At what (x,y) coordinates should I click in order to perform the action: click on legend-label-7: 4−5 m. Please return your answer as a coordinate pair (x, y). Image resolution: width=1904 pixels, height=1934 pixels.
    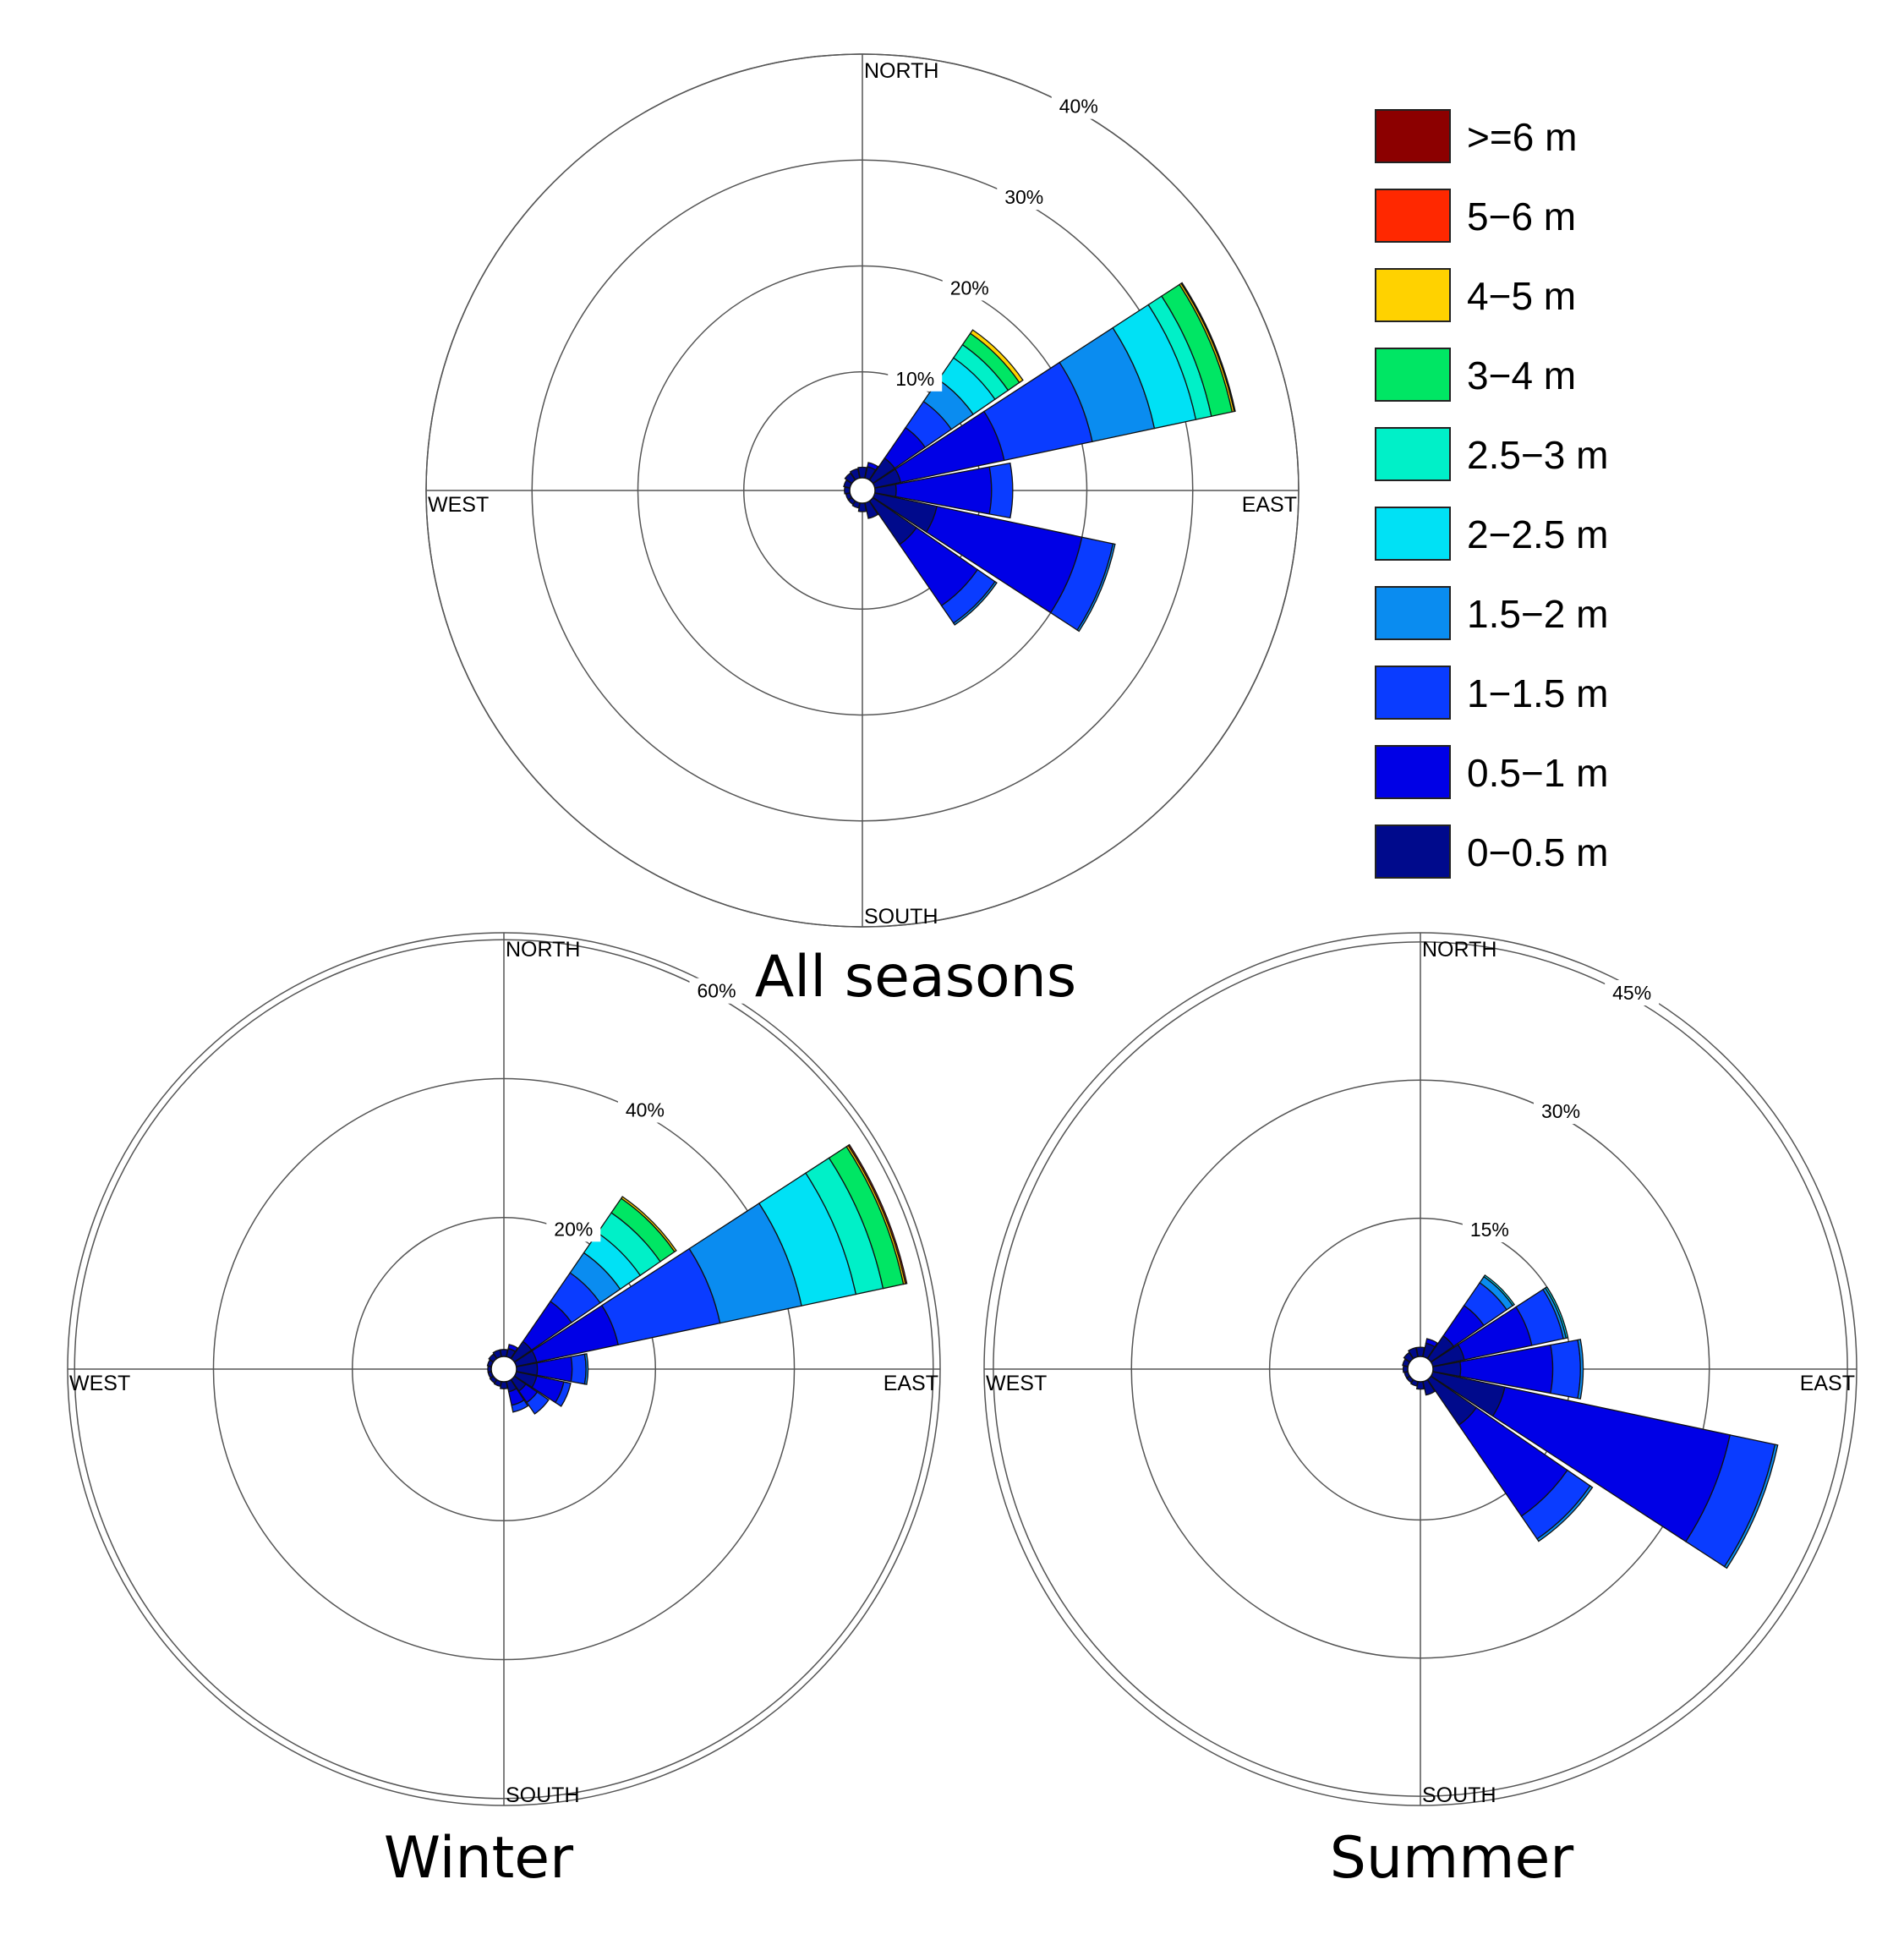
    Looking at the image, I should click on (1521, 296).